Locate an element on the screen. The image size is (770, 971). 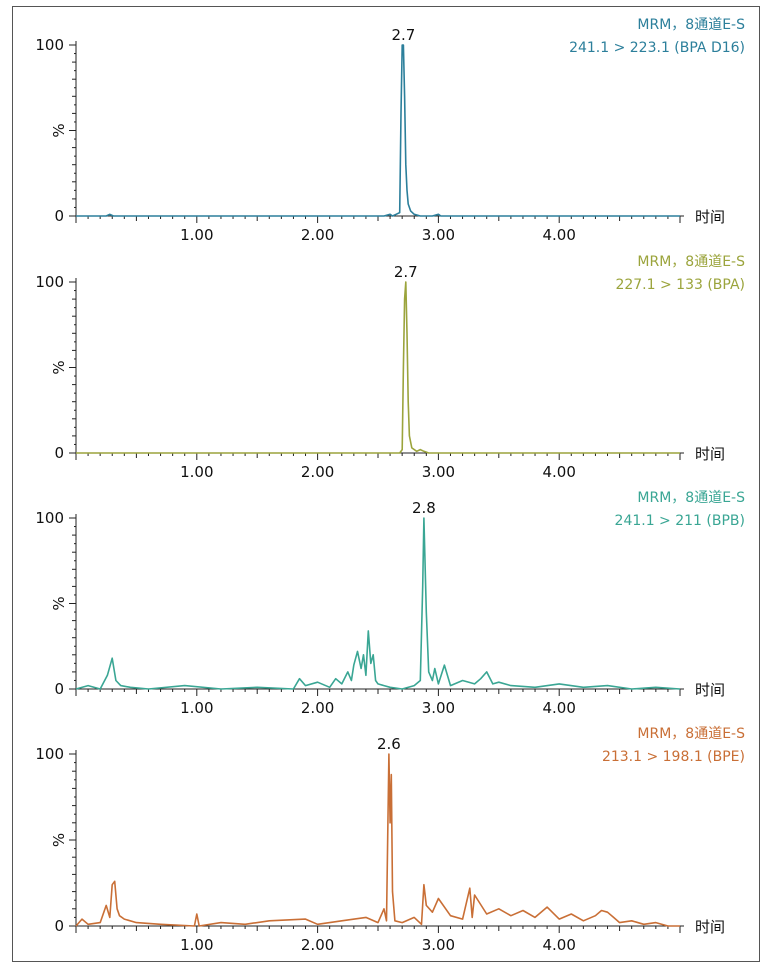
legend-entry: 241.1 > 211 (BPB) is located at coordinates (680, 521).